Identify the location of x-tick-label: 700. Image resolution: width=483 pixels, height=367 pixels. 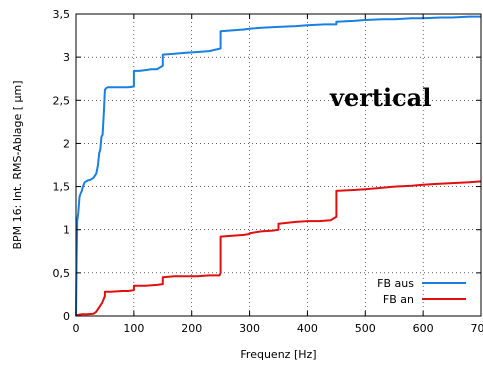
(477, 328).